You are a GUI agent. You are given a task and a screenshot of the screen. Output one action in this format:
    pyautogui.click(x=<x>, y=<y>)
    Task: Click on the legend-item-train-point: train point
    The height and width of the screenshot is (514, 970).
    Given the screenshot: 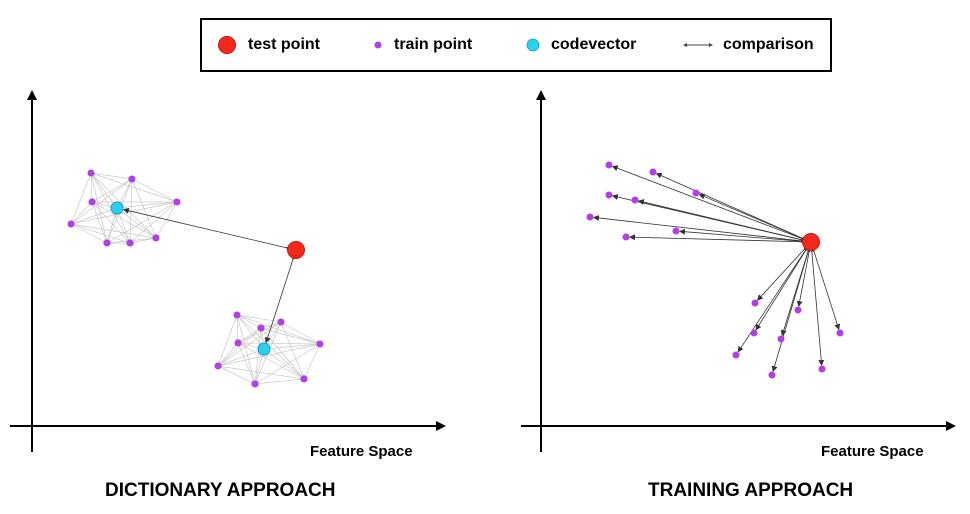 What is the action you would take?
    pyautogui.click(x=422, y=45)
    